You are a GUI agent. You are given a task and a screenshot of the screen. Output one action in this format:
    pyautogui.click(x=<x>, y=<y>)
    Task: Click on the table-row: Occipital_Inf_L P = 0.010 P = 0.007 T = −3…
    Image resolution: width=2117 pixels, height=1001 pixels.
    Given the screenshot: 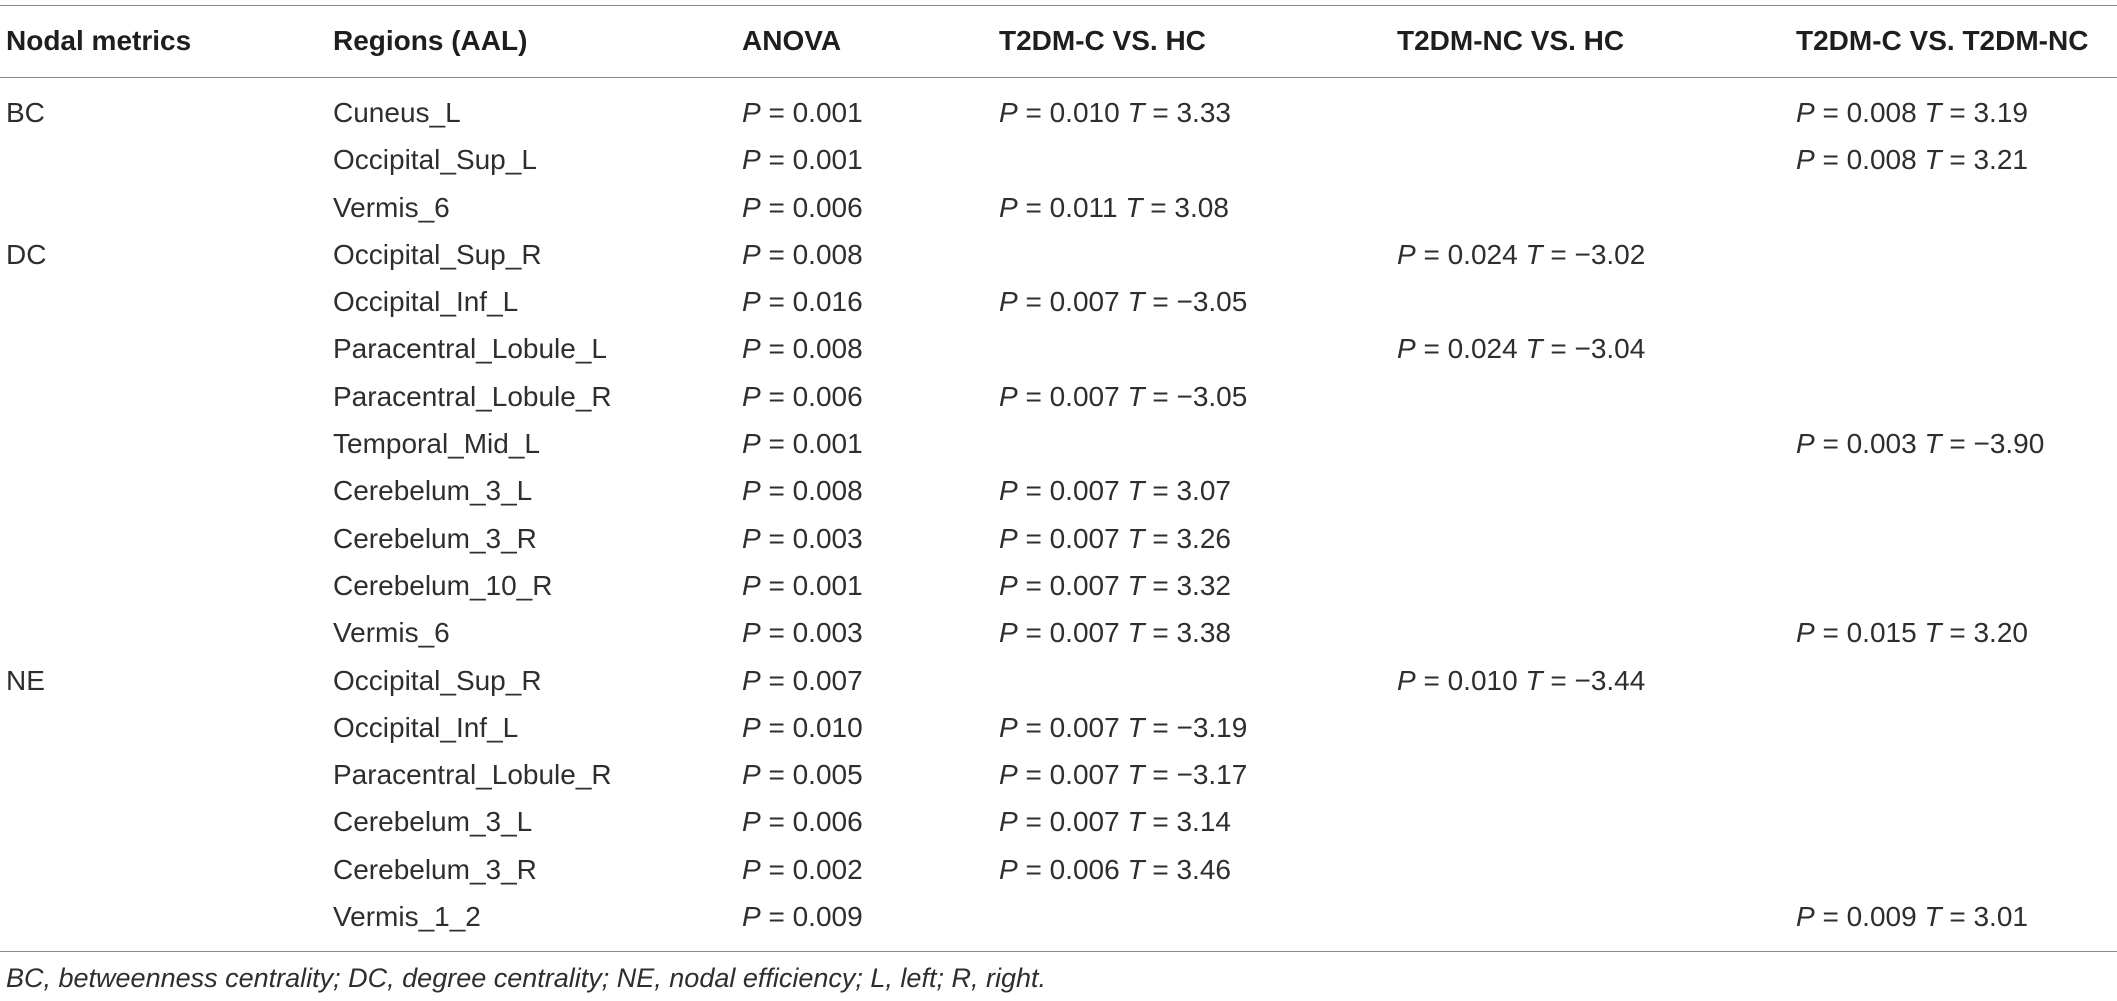 What is the action you would take?
    pyautogui.click(x=1058, y=727)
    